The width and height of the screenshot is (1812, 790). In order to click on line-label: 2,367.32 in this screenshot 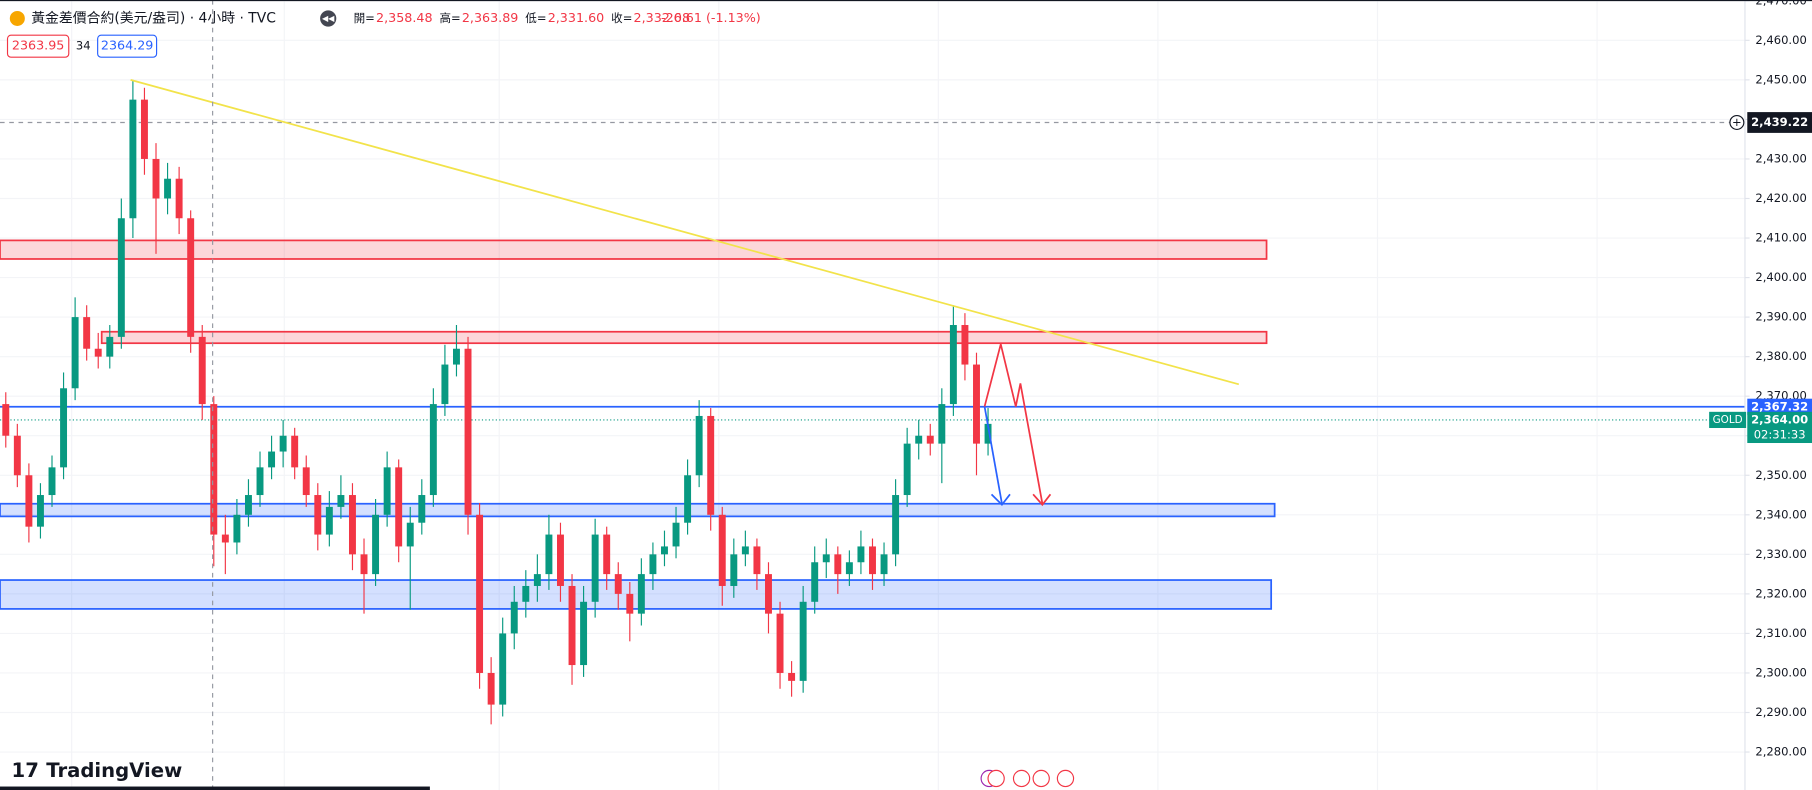, I will do `click(1779, 406)`.